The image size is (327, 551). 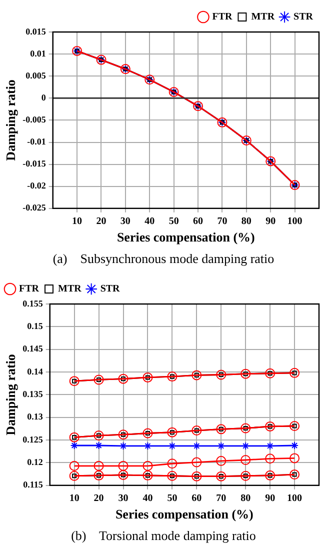 I want to click on y-tick-label: 0.125, so click(x=33, y=439).